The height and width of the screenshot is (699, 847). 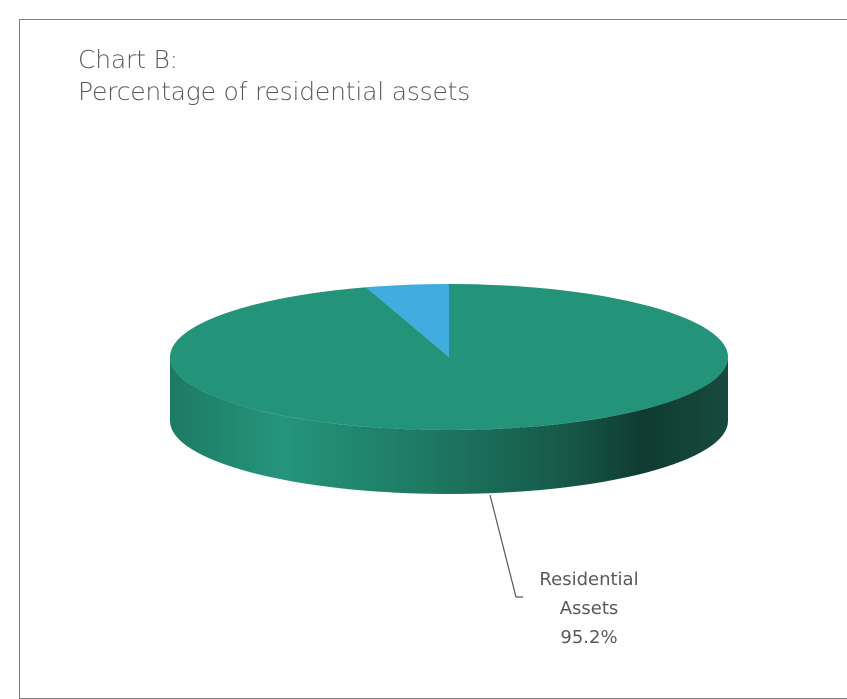 I want to click on data-label-line1: Residential, so click(x=588, y=579).